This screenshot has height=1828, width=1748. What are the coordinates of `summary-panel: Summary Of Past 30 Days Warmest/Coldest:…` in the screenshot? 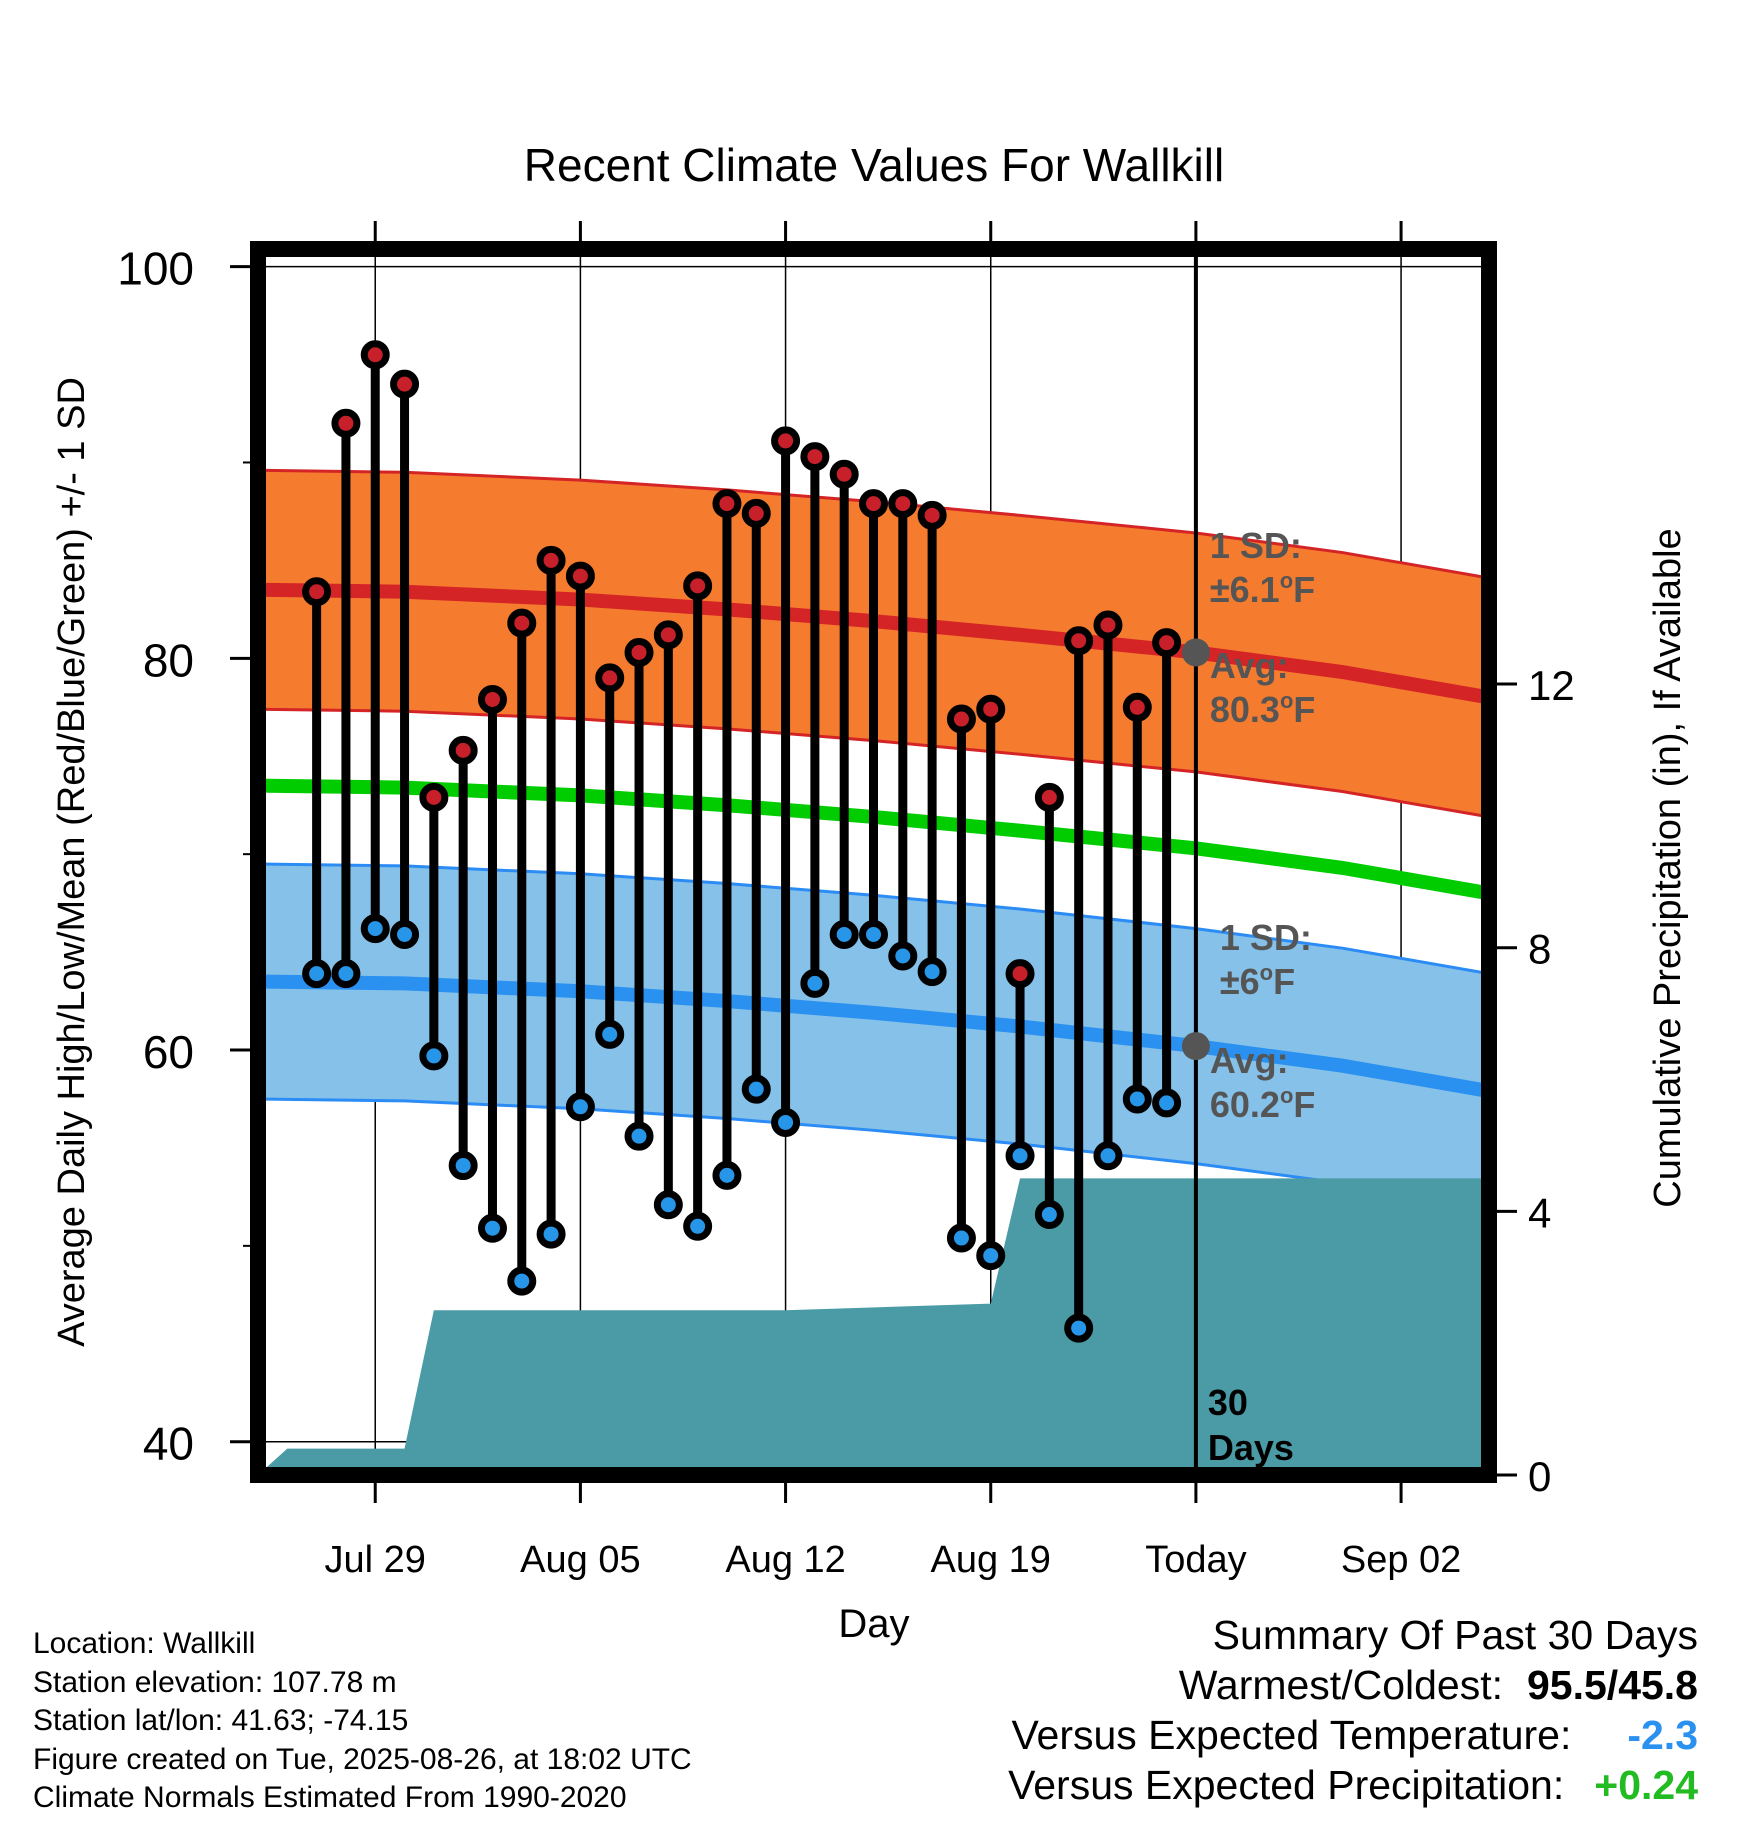 It's located at (1353, 1710).